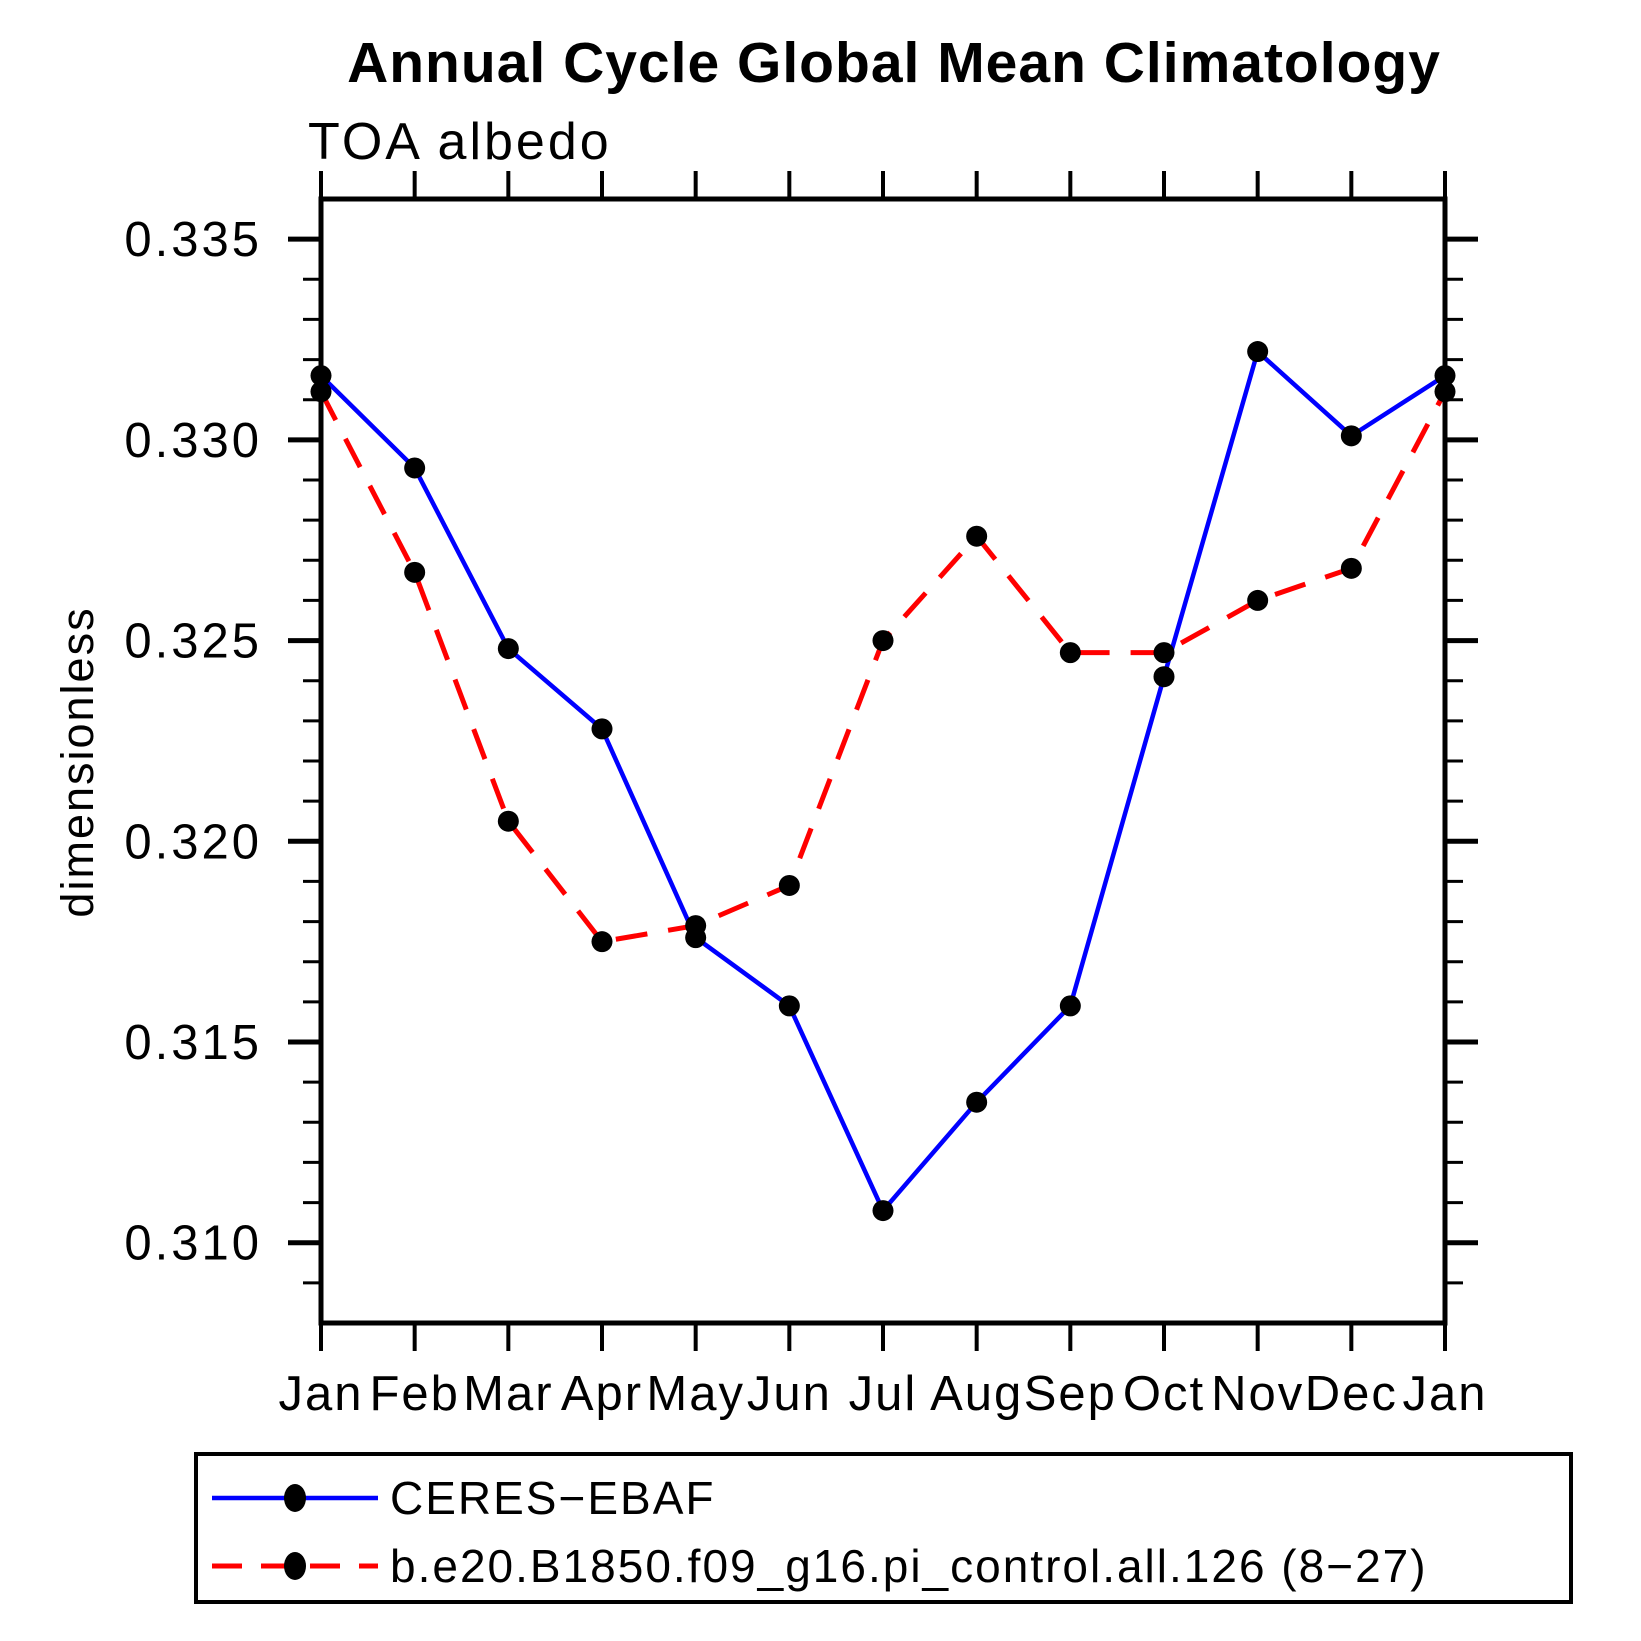 The image size is (1641, 1641). I want to click on x-tick-label: Nov, so click(1257, 1394).